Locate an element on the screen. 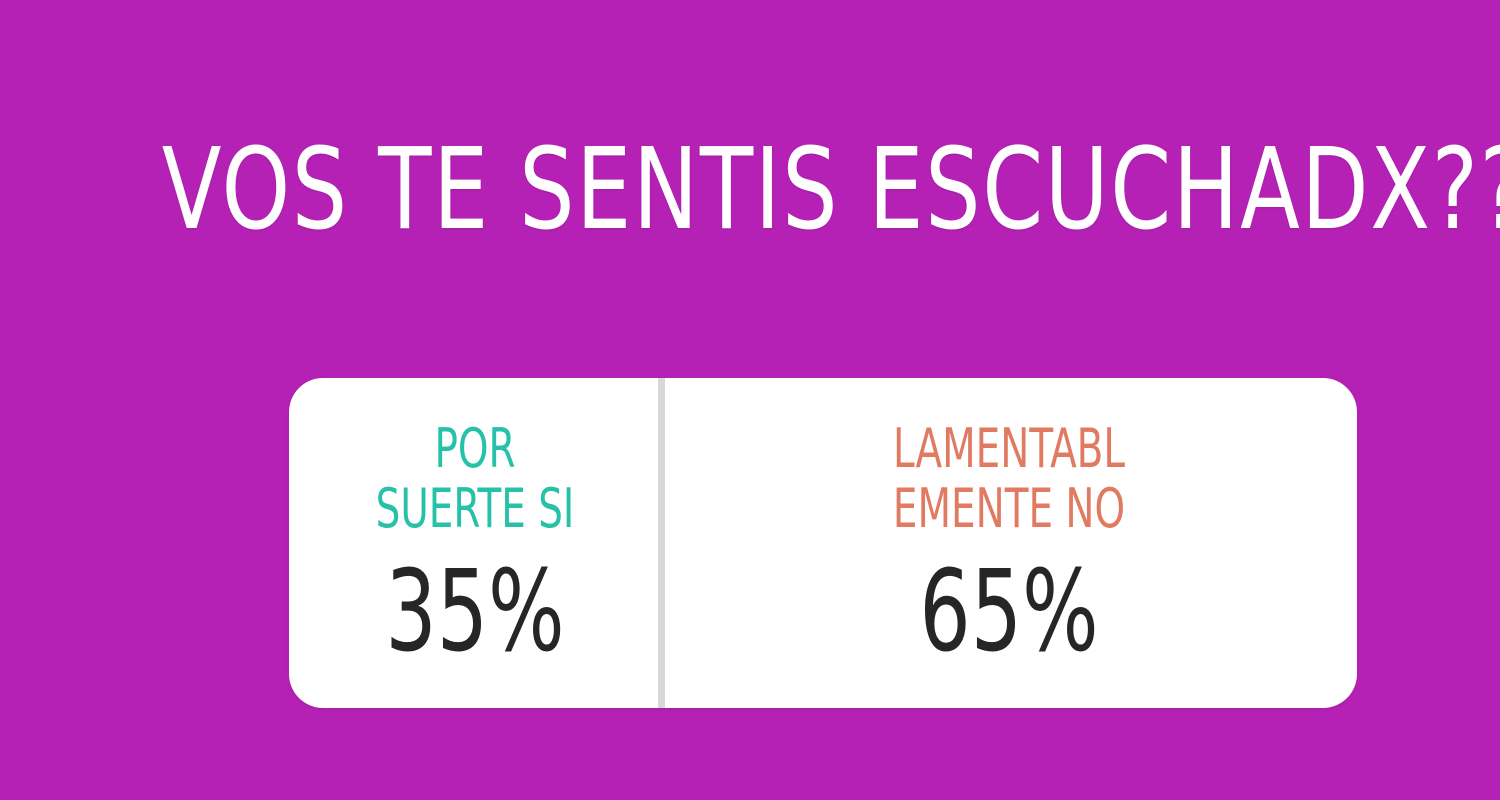  poll-option-yes-label-line-1: POR is located at coordinates (475, 448).